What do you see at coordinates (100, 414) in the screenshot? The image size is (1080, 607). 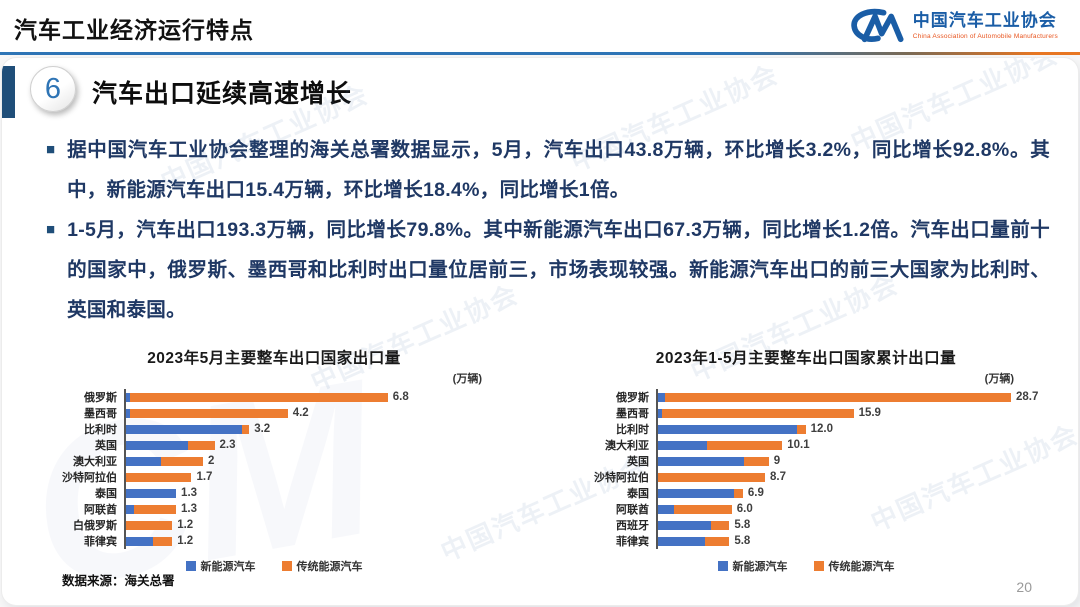 I see `category-label: 墨西哥` at bounding box center [100, 414].